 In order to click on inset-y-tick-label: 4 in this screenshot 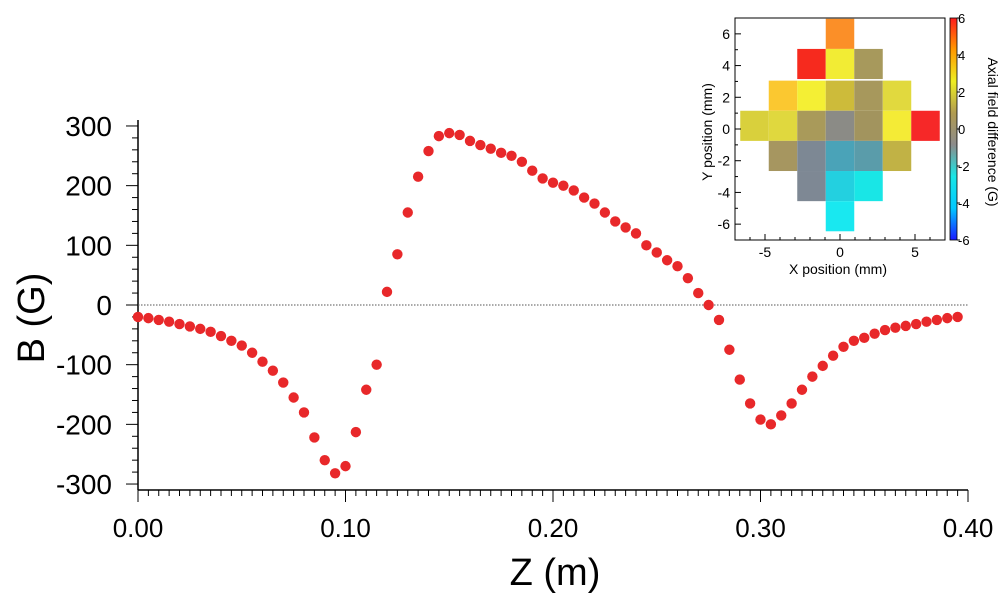, I will do `click(726, 66)`.